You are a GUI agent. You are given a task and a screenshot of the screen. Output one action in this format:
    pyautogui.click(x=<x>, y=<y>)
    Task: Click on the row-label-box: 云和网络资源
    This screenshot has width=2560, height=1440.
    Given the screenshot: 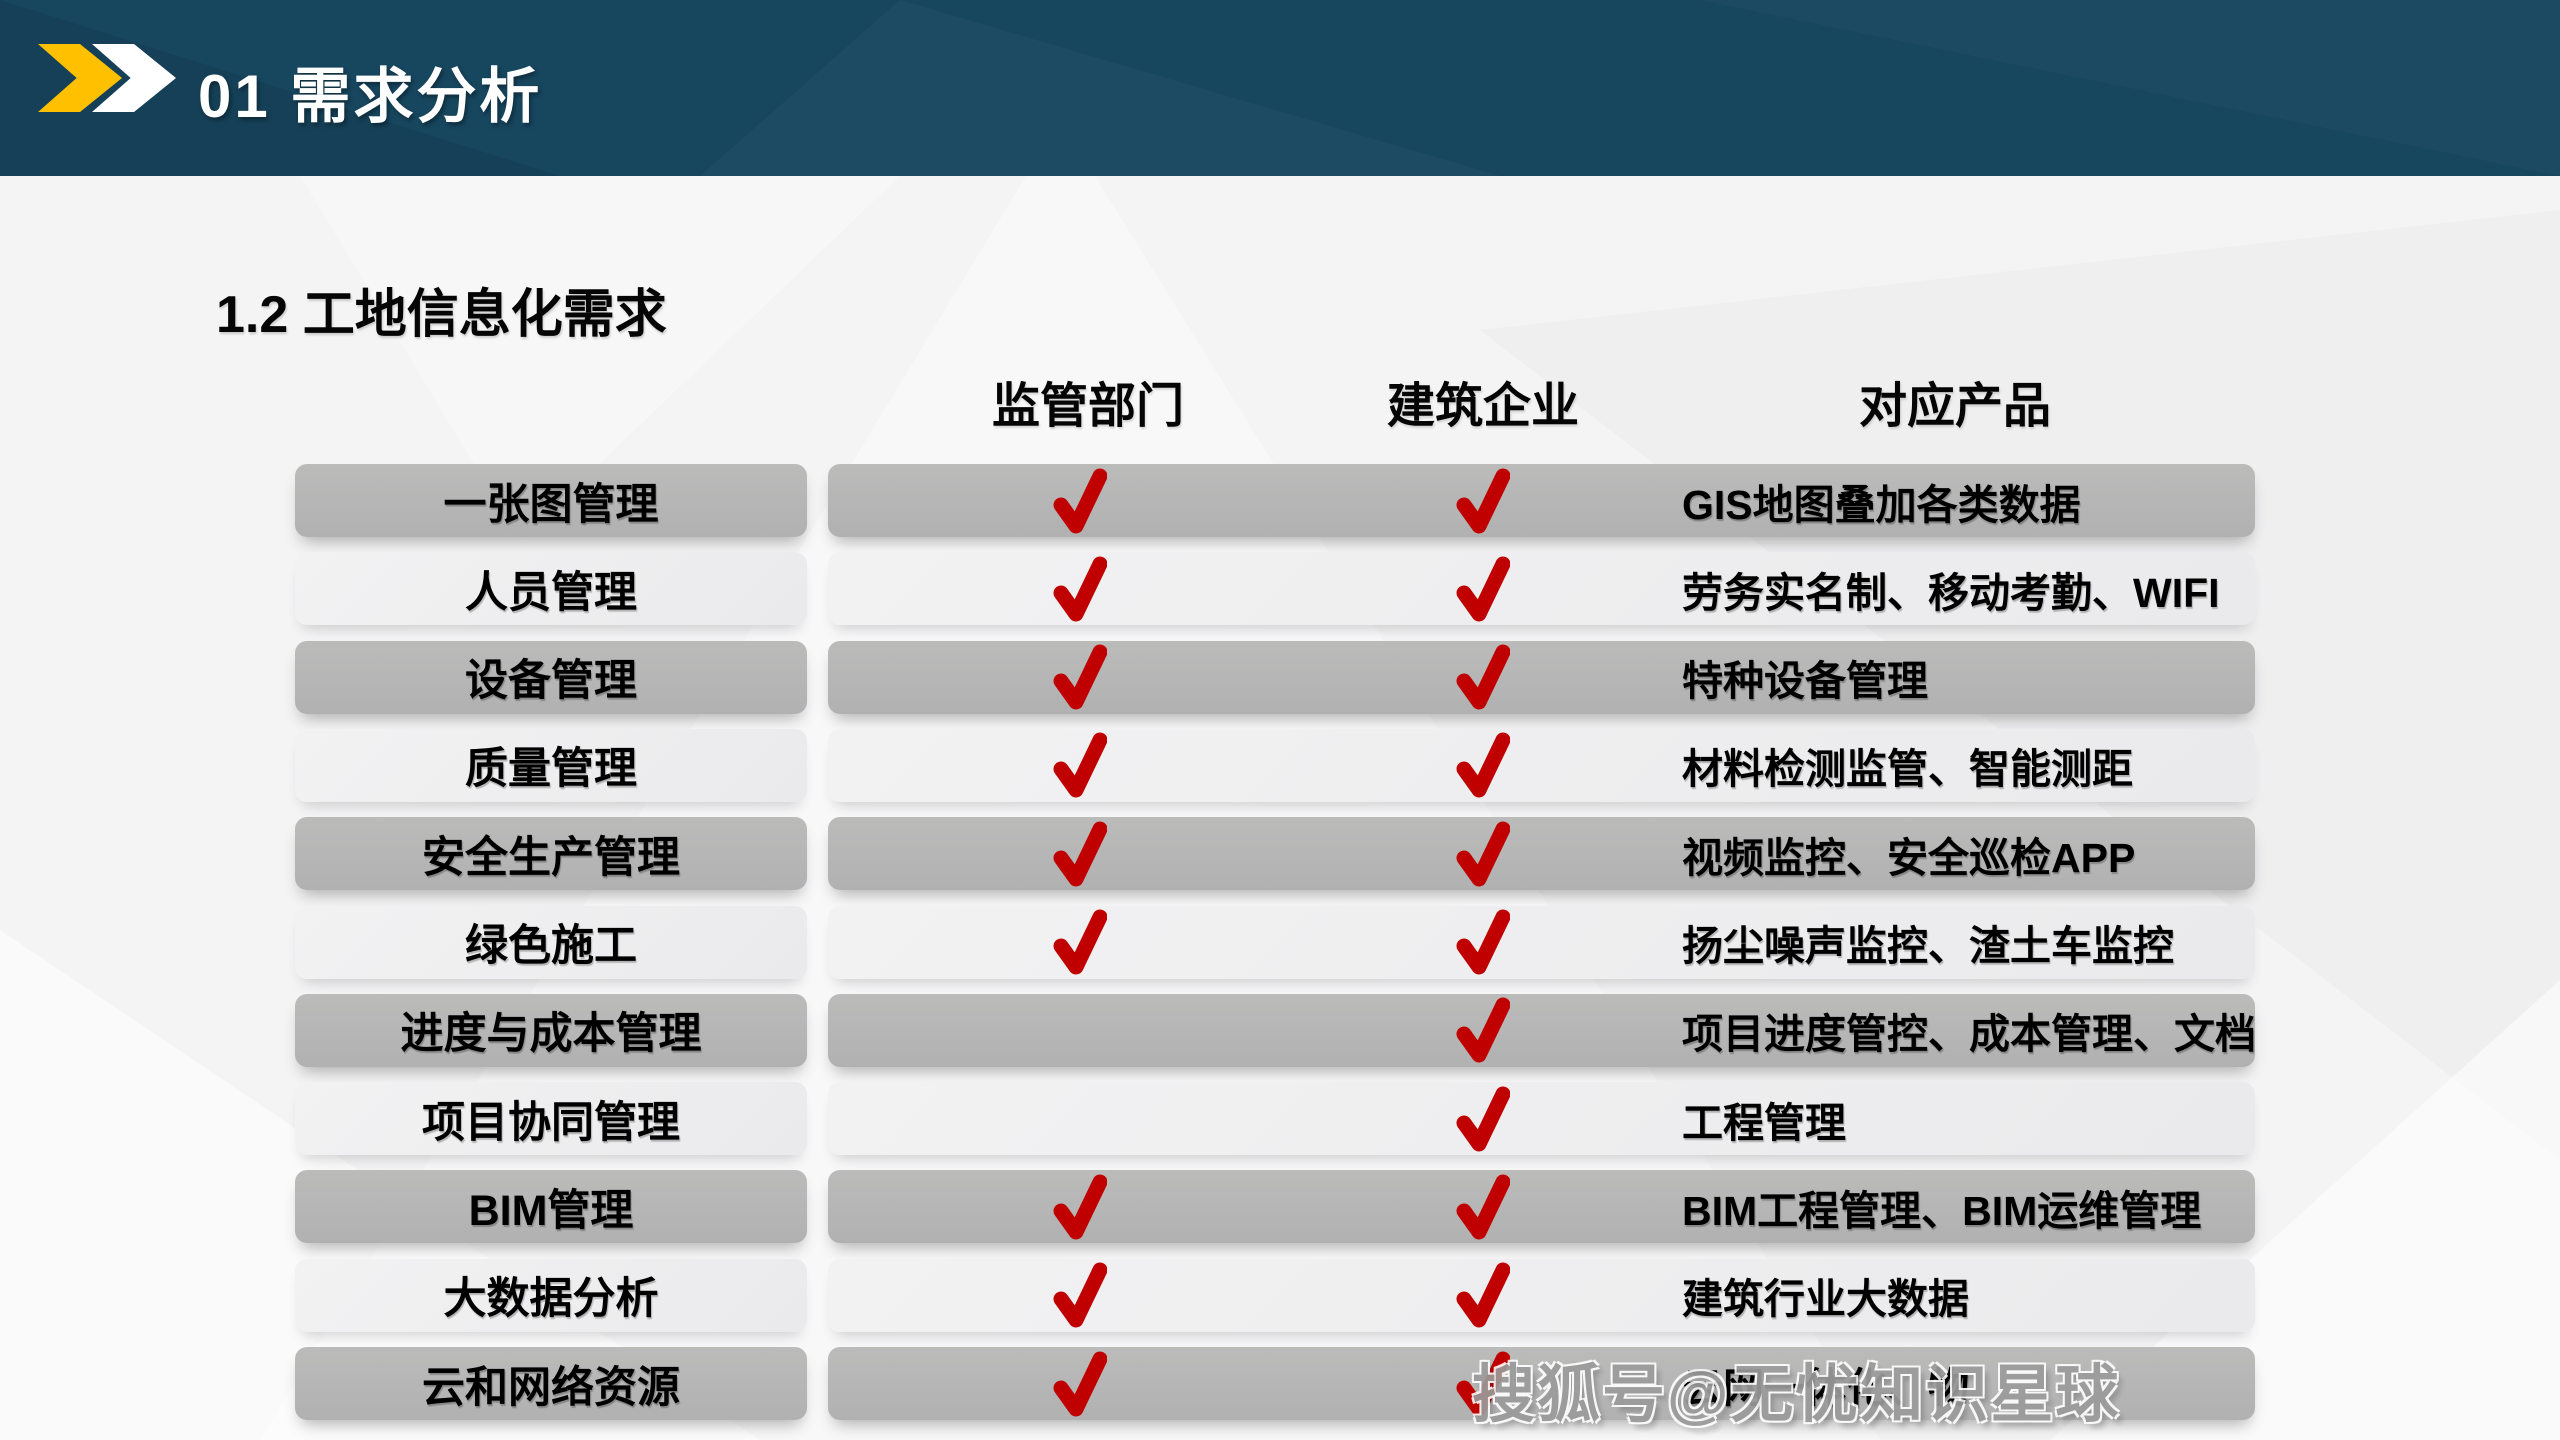 What is the action you would take?
    pyautogui.click(x=551, y=1383)
    